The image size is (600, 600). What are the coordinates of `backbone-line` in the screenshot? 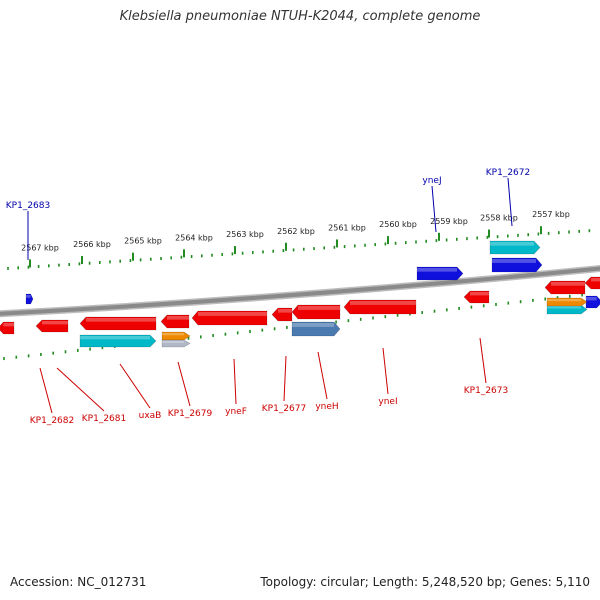 It's located at (300, 291).